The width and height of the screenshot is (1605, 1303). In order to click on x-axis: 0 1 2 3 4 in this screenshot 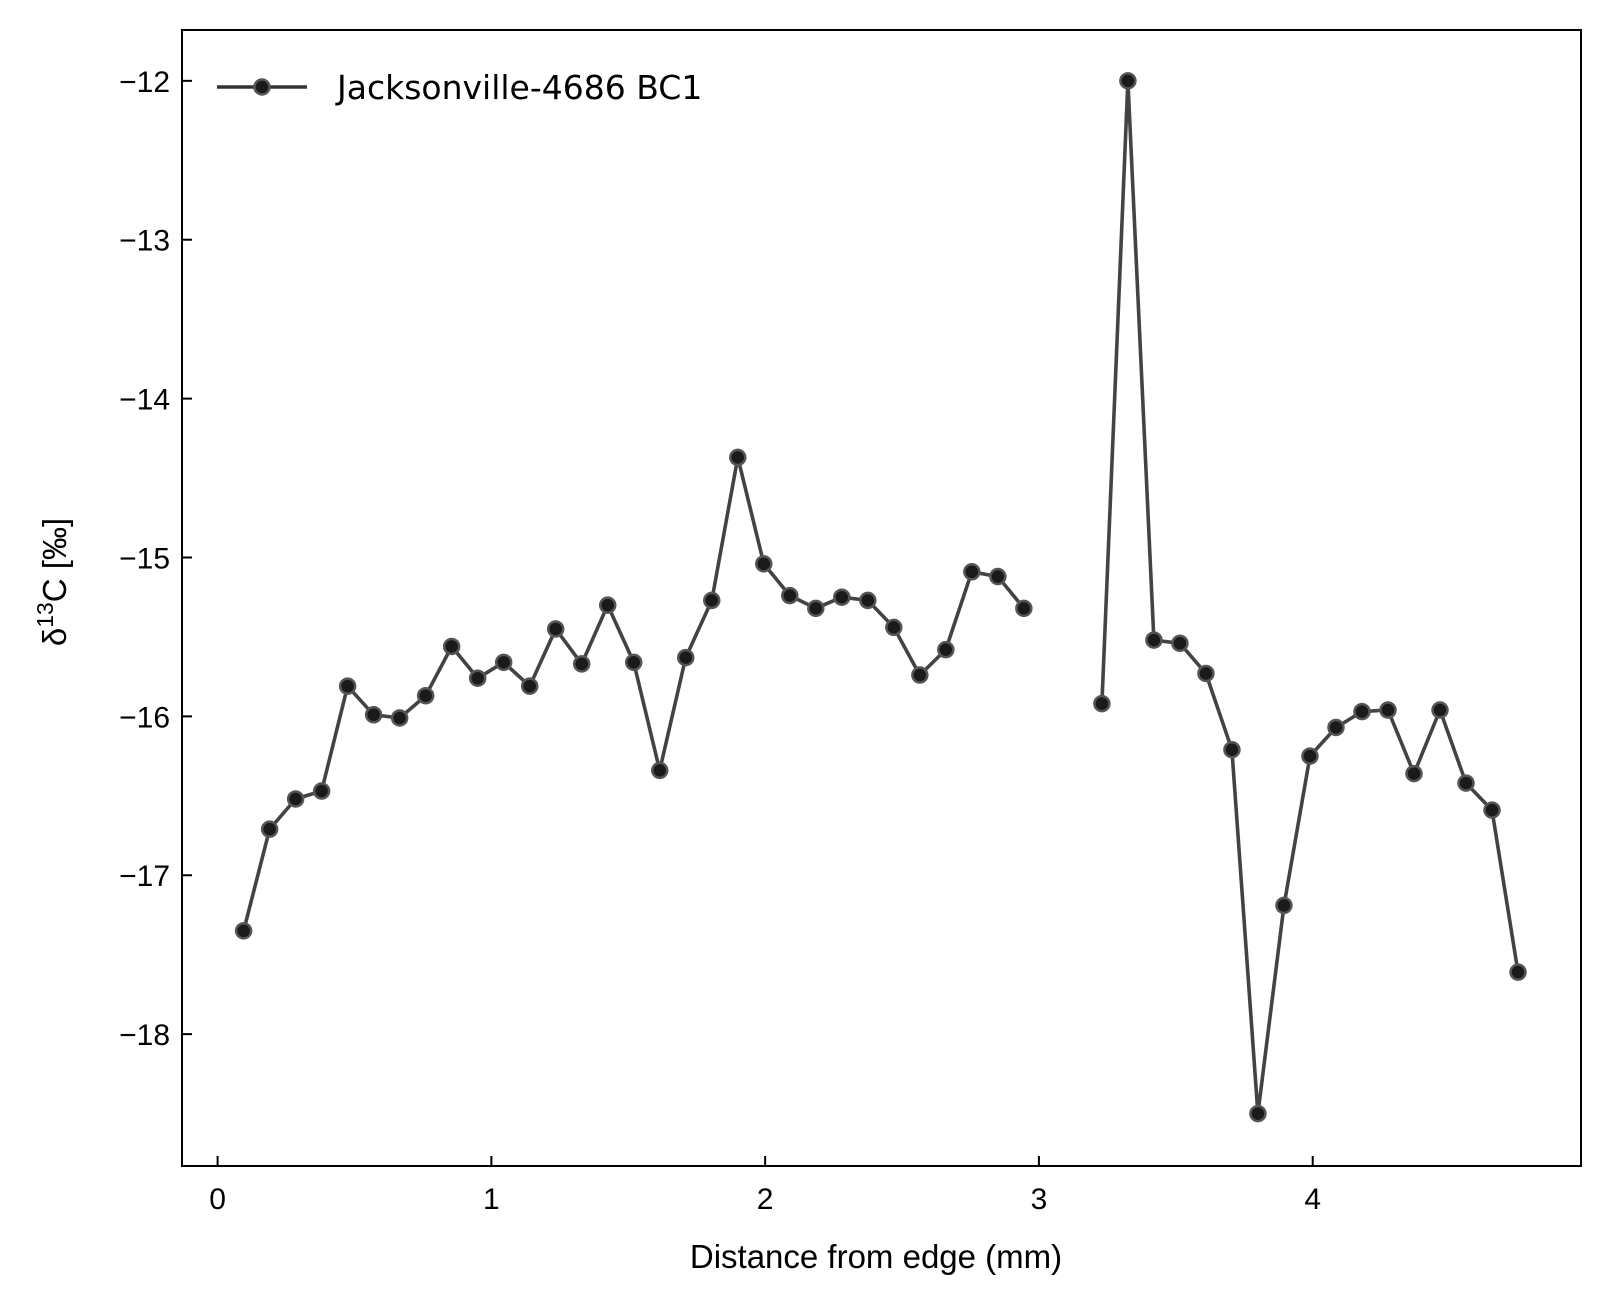, I will do `click(765, 1186)`.